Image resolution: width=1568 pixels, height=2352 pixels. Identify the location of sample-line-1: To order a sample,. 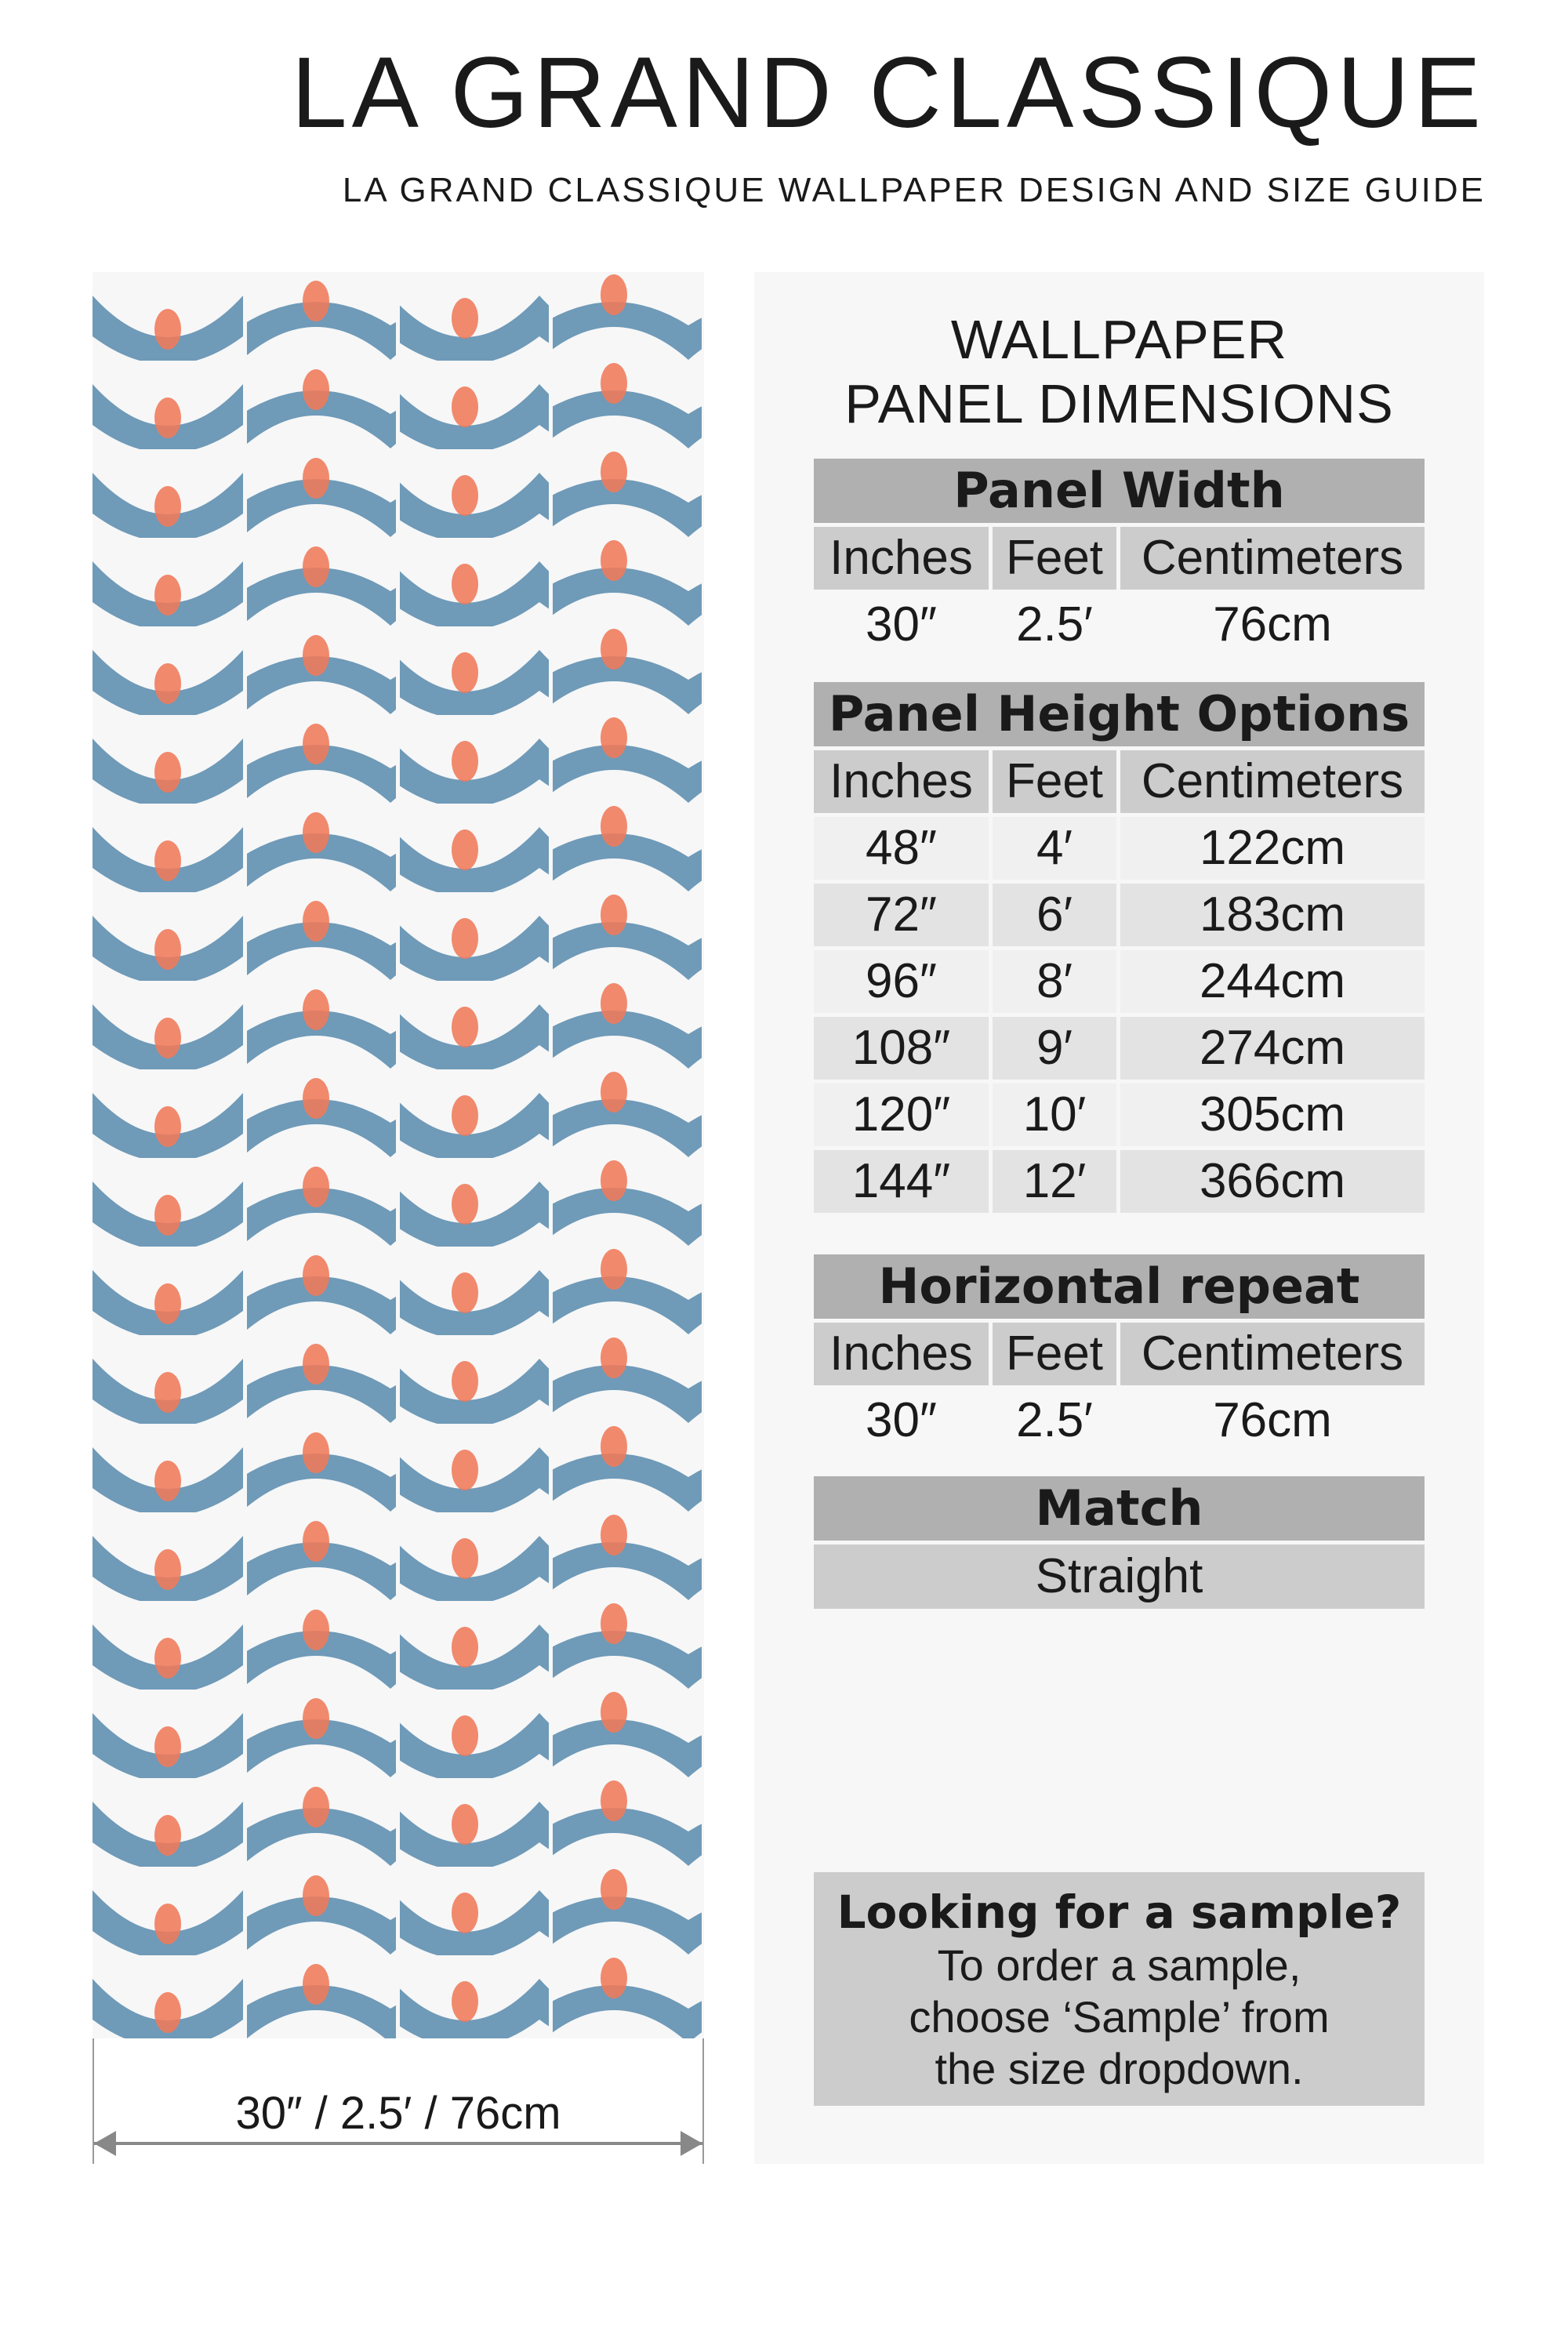
(1119, 1965).